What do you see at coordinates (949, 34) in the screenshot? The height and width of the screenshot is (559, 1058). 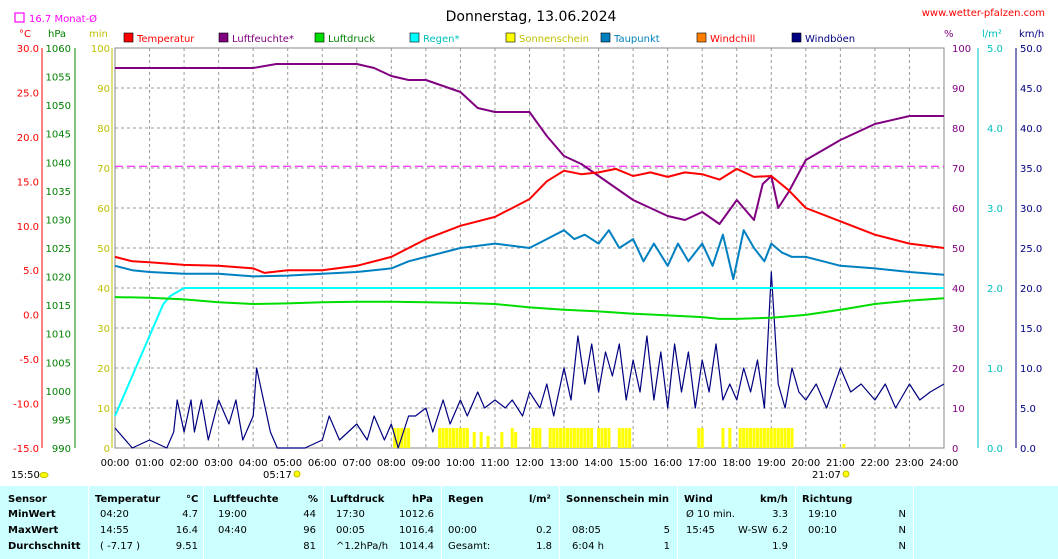 I see `unit-percent: %` at bounding box center [949, 34].